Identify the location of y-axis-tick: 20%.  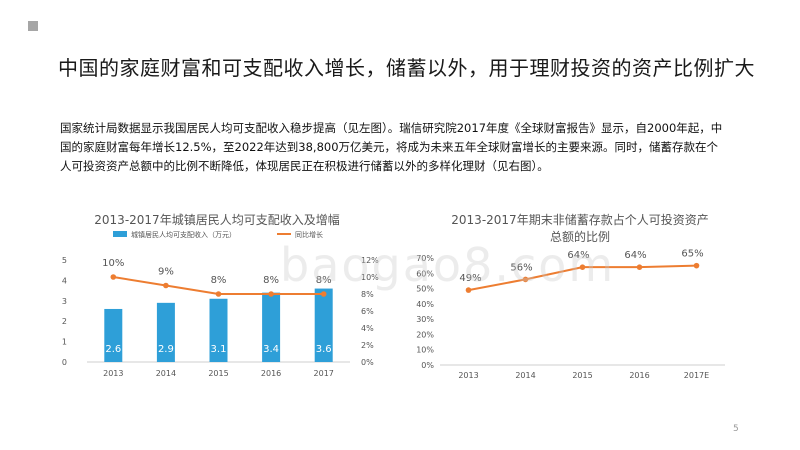
(425, 334).